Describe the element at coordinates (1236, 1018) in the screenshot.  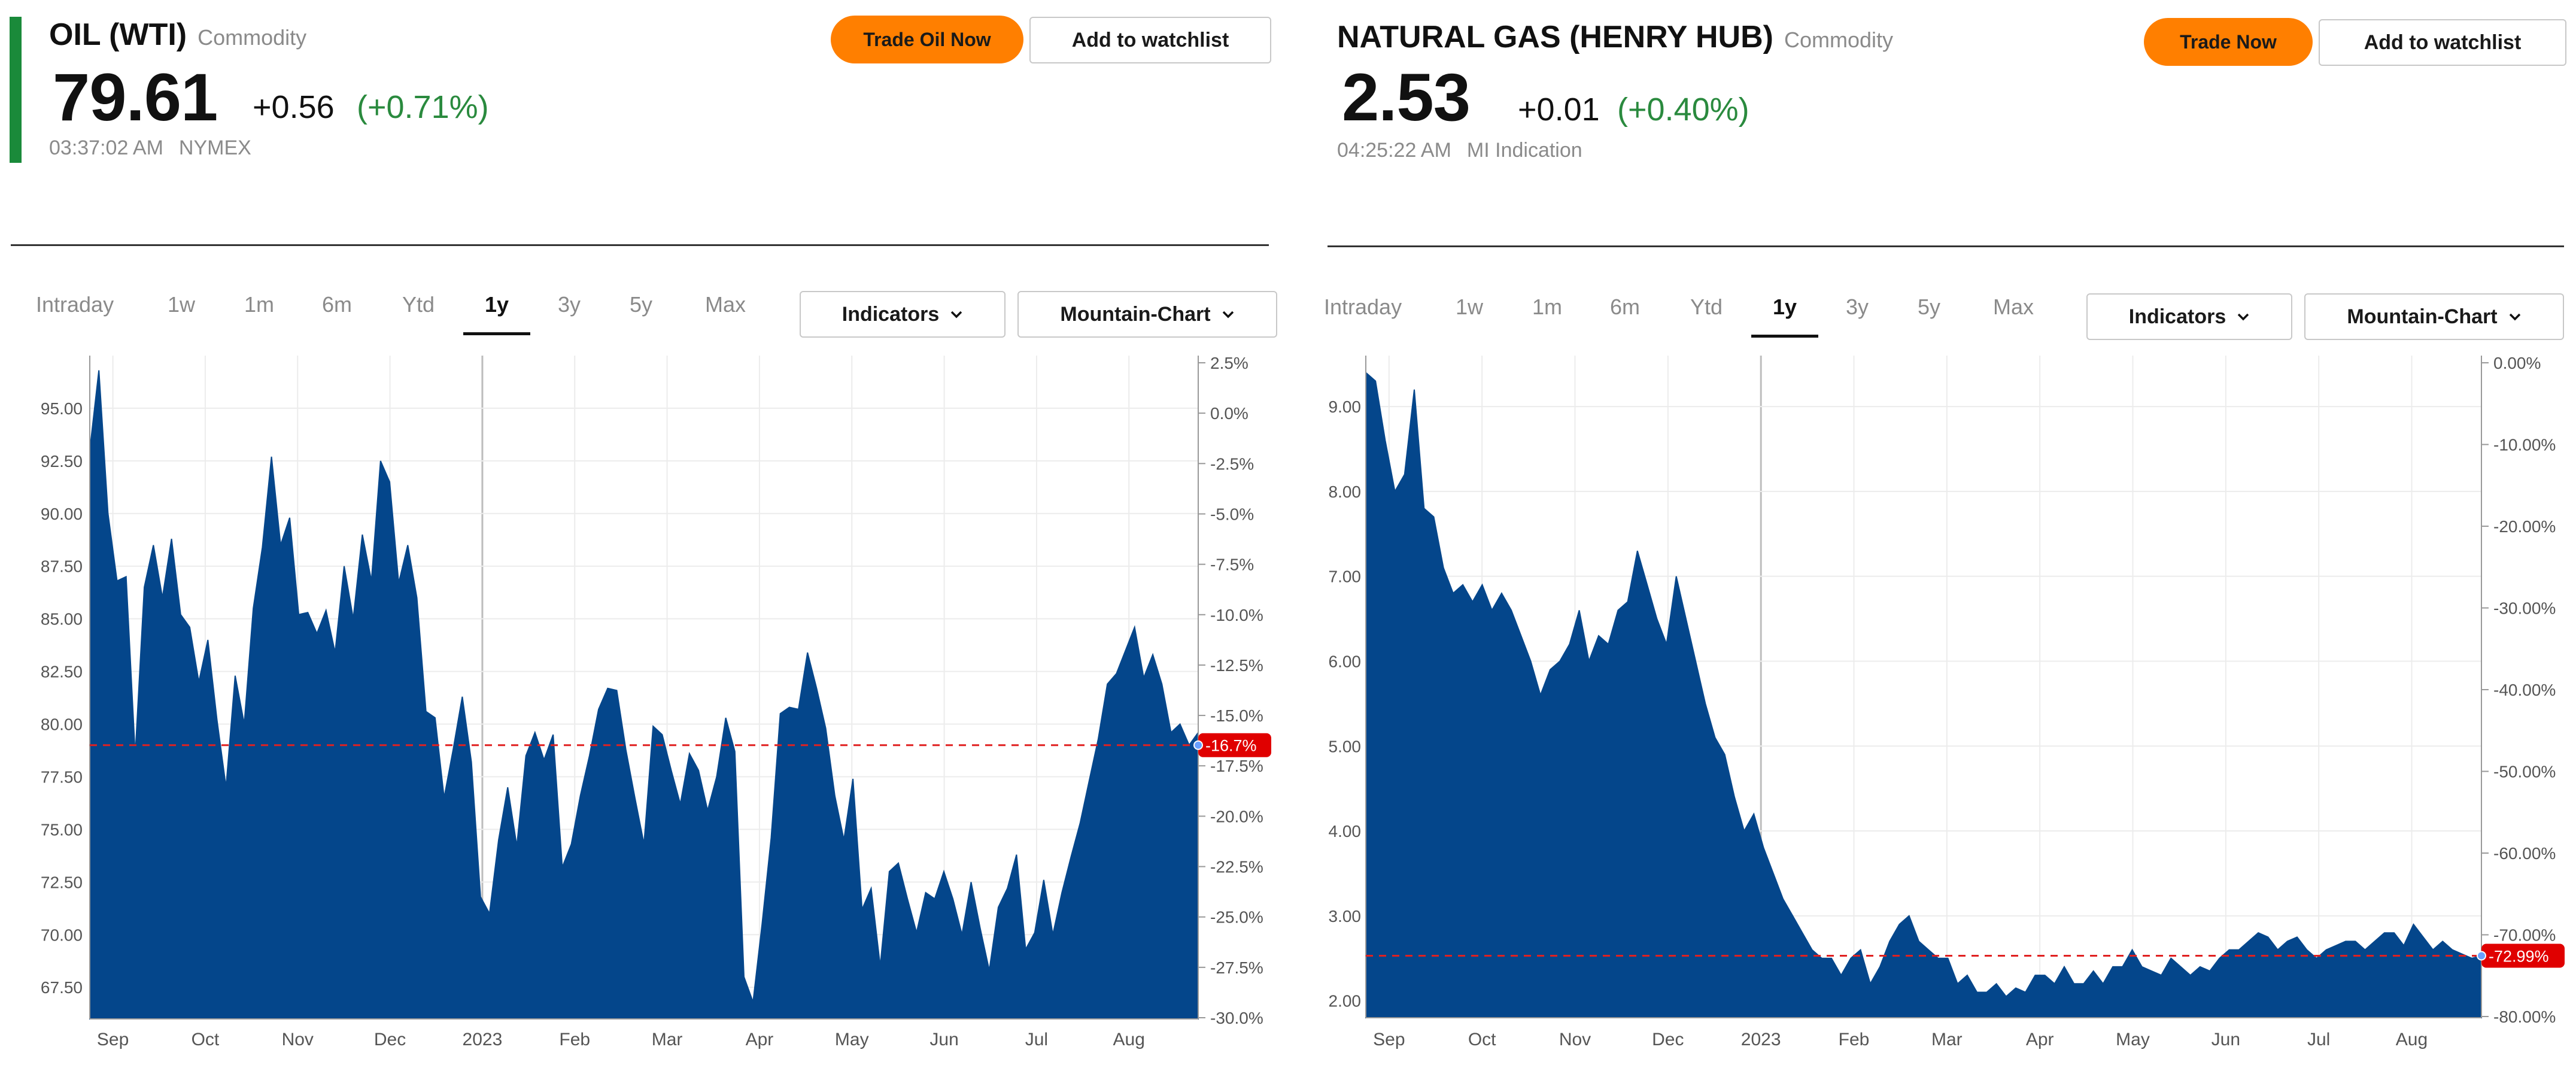
I see `y2-tick-label: -30.0%` at that location.